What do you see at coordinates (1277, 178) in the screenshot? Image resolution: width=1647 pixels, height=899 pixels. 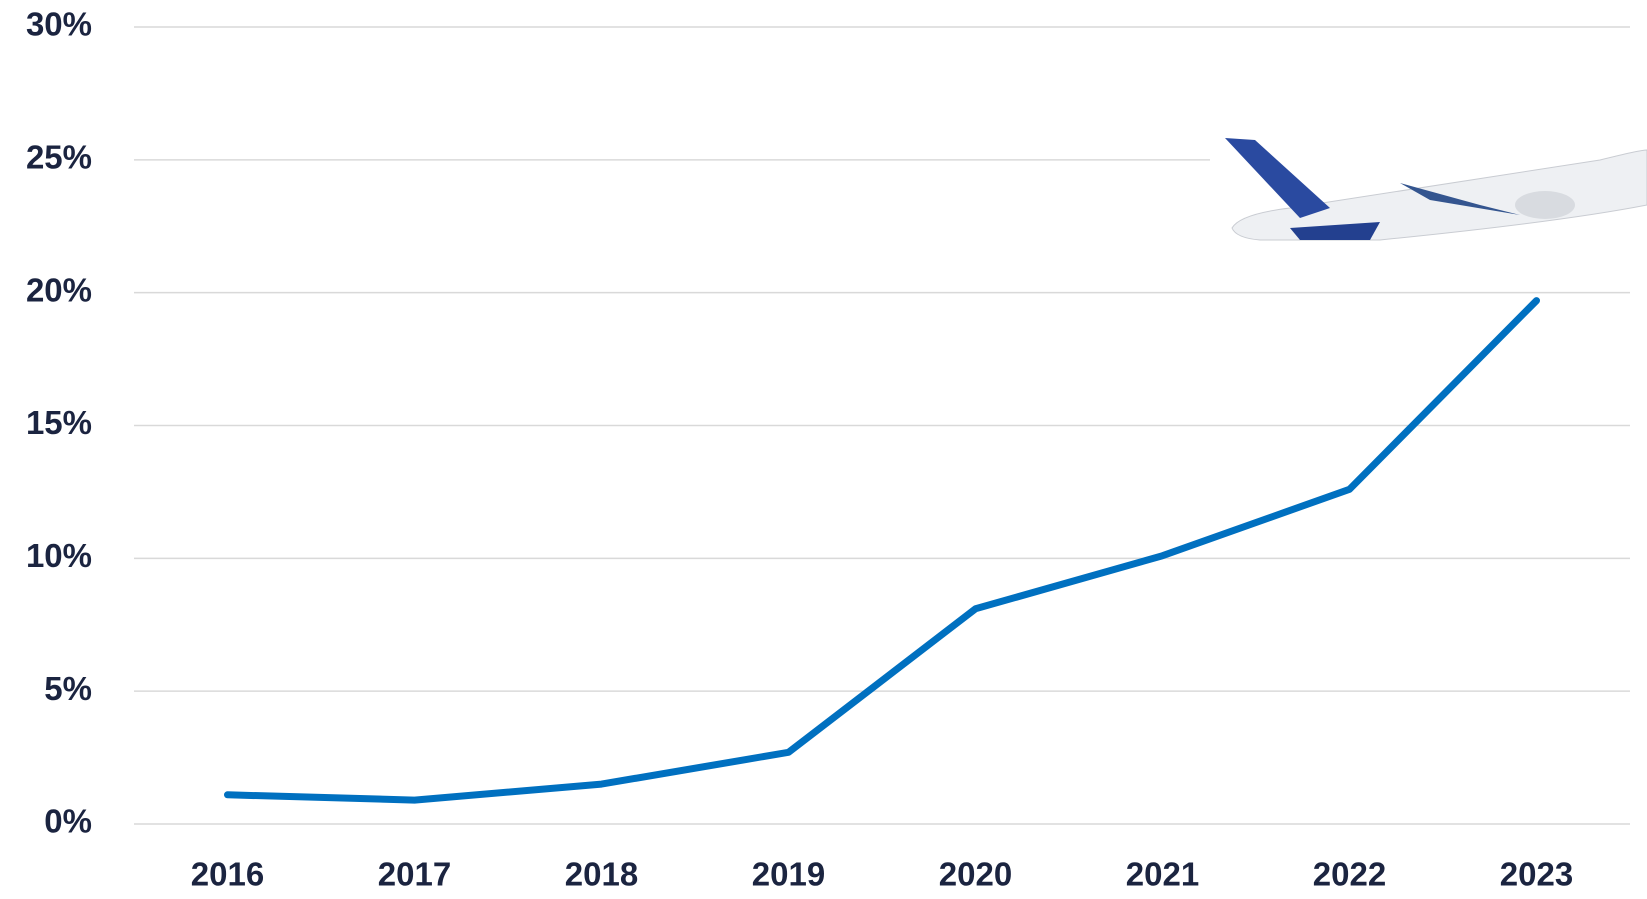 I see `tail` at bounding box center [1277, 178].